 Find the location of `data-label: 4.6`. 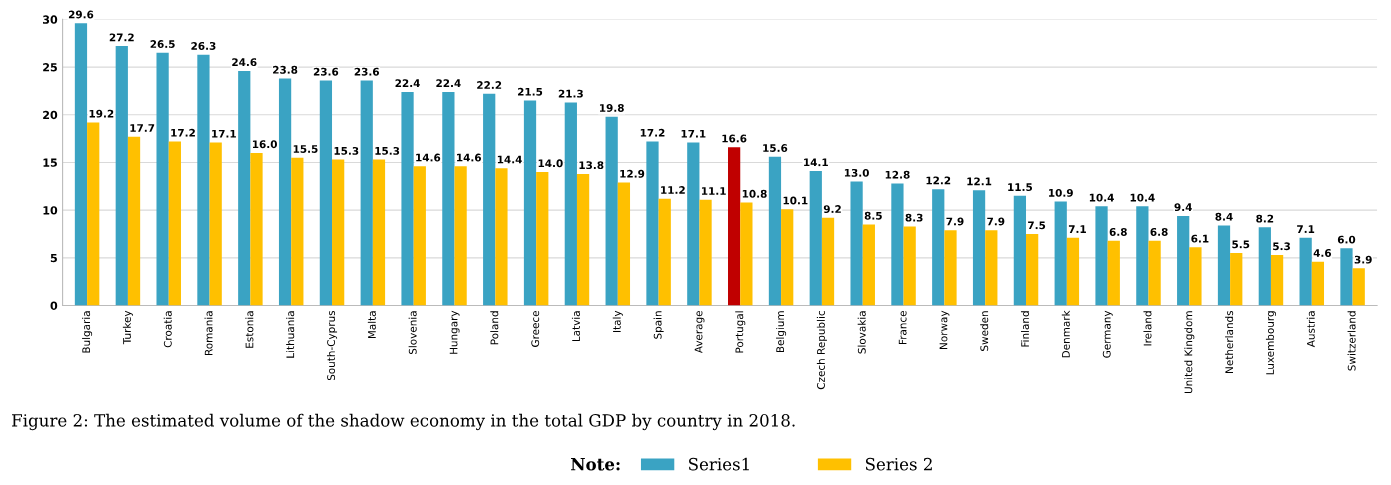

data-label: 4.6 is located at coordinates (1322, 253).